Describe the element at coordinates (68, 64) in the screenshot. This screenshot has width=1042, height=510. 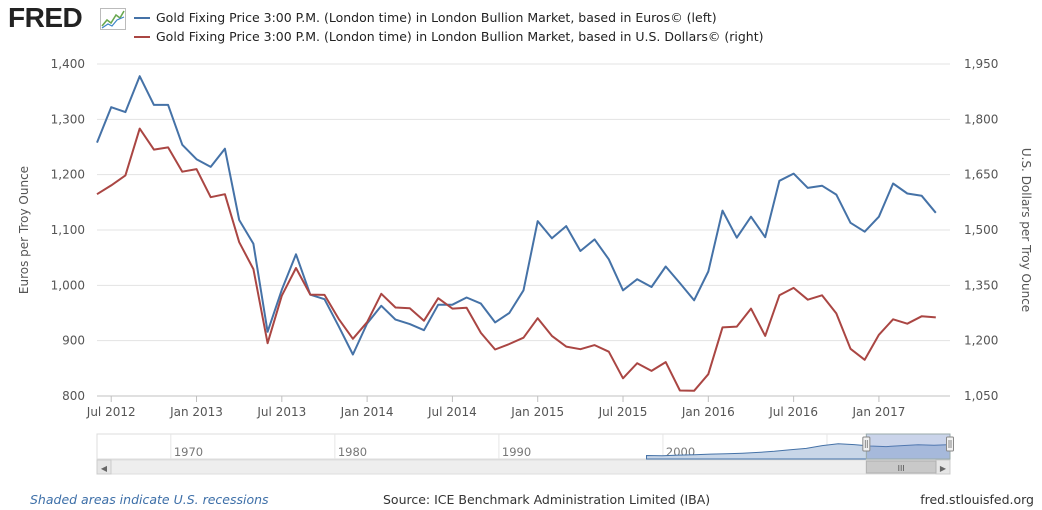
I see `y-left-tick-label: 1,400` at that location.